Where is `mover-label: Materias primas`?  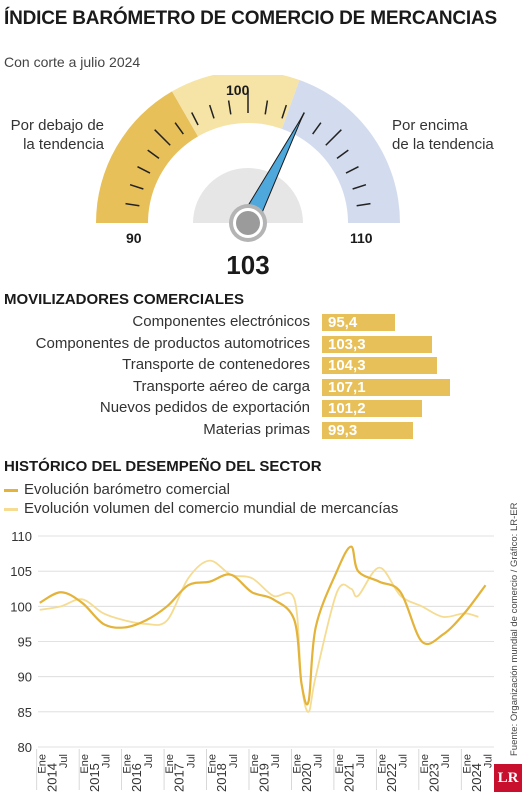 mover-label: Materias primas is located at coordinates (256, 429).